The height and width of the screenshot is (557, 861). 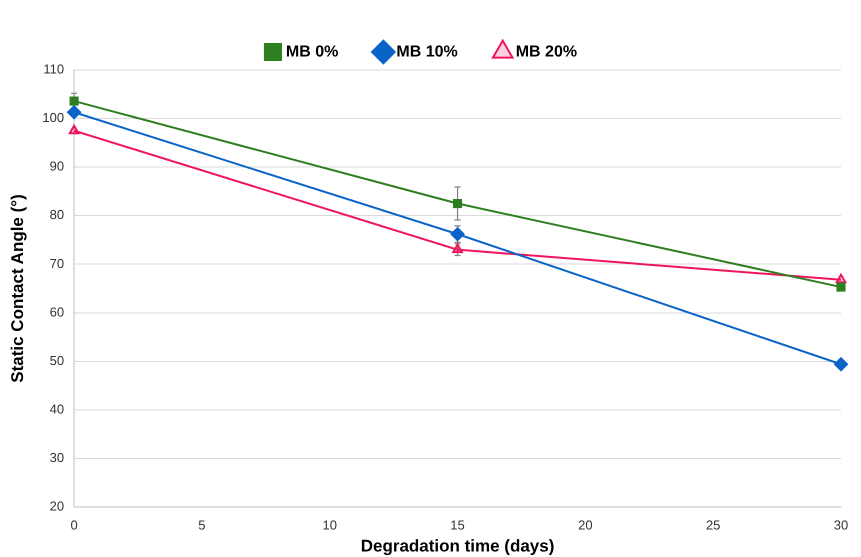 I want to click on legend-label: MB 10%, so click(x=427, y=51).